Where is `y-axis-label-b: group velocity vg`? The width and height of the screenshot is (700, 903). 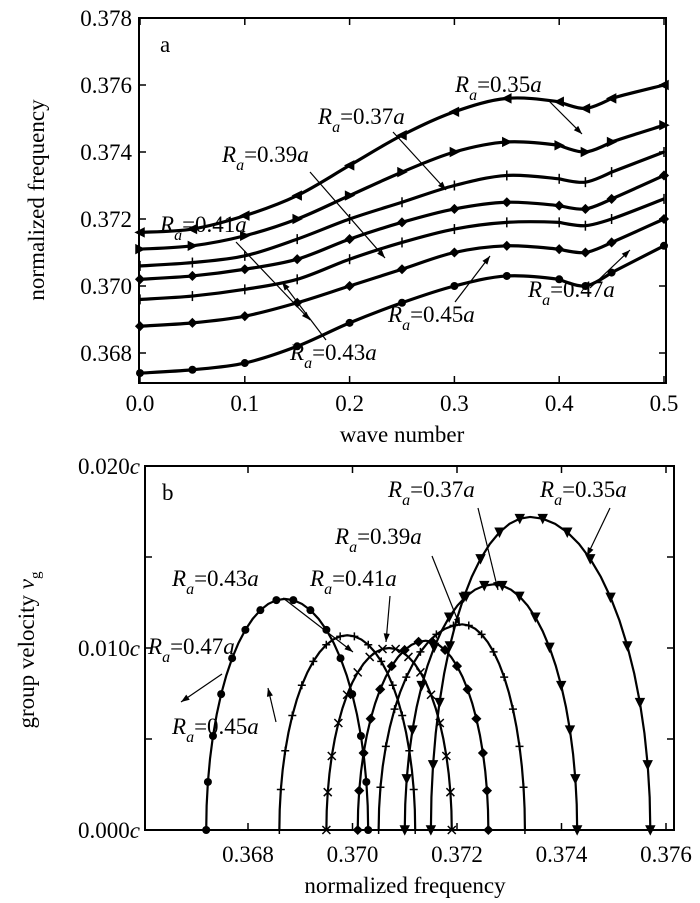
y-axis-label-b: group velocity vg is located at coordinates (29, 649).